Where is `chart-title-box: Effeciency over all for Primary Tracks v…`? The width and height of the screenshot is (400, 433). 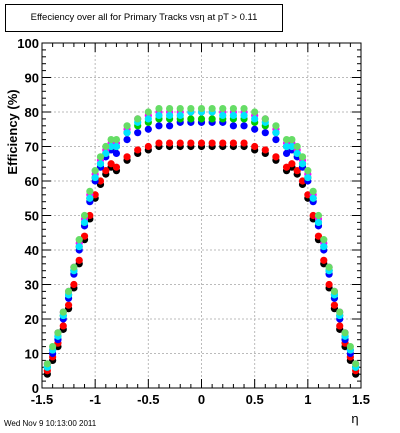
chart-title-box: Effeciency over all for Primary Tracks v… is located at coordinates (144, 18).